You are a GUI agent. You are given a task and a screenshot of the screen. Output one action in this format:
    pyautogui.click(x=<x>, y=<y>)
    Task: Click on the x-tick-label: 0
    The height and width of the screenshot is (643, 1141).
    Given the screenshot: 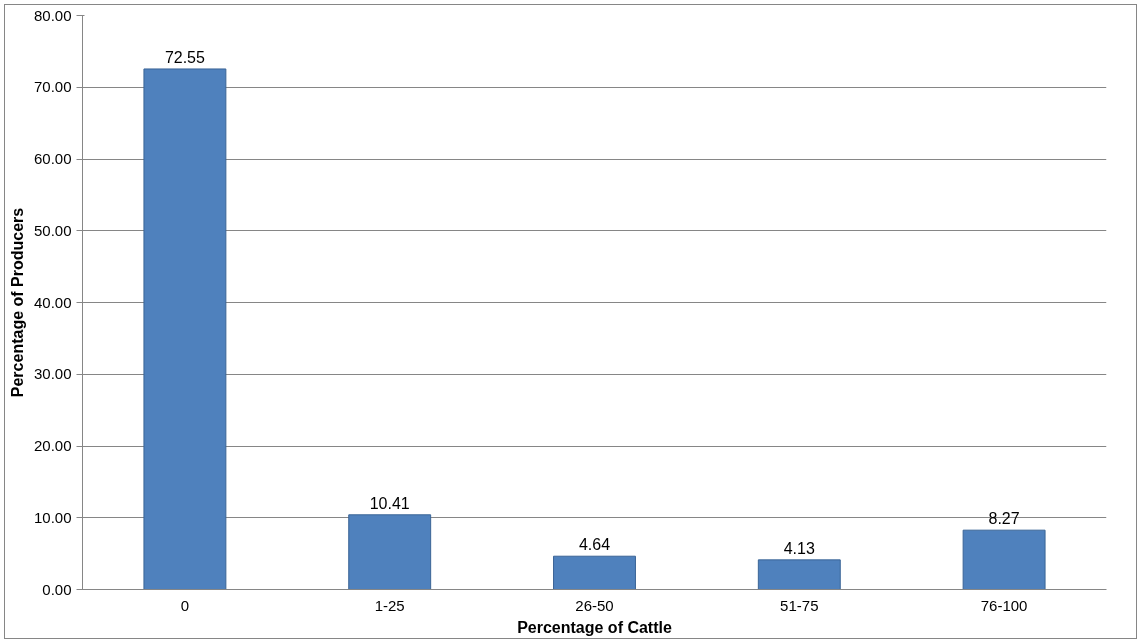 What is the action you would take?
    pyautogui.click(x=185, y=605)
    